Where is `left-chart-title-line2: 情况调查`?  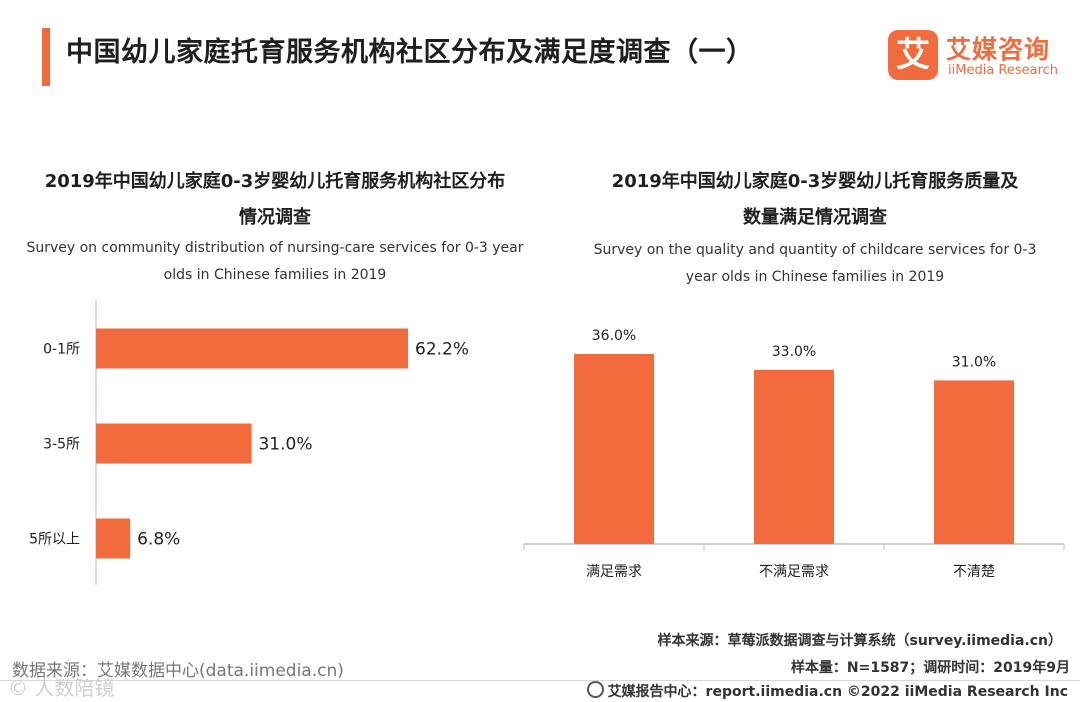 left-chart-title-line2: 情况调查 is located at coordinates (275, 217).